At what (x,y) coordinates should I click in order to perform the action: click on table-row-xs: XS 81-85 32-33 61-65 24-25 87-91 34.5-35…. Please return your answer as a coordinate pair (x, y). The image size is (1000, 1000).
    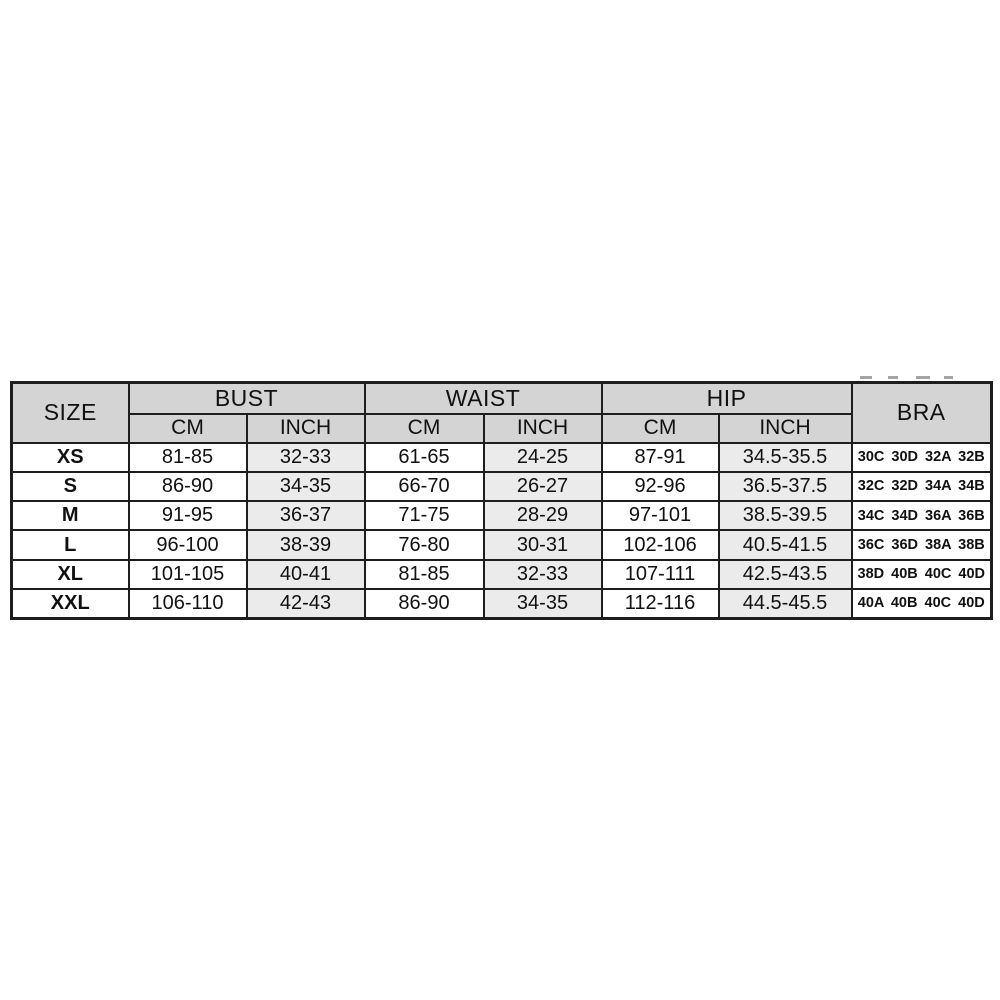
    Looking at the image, I should click on (501, 457).